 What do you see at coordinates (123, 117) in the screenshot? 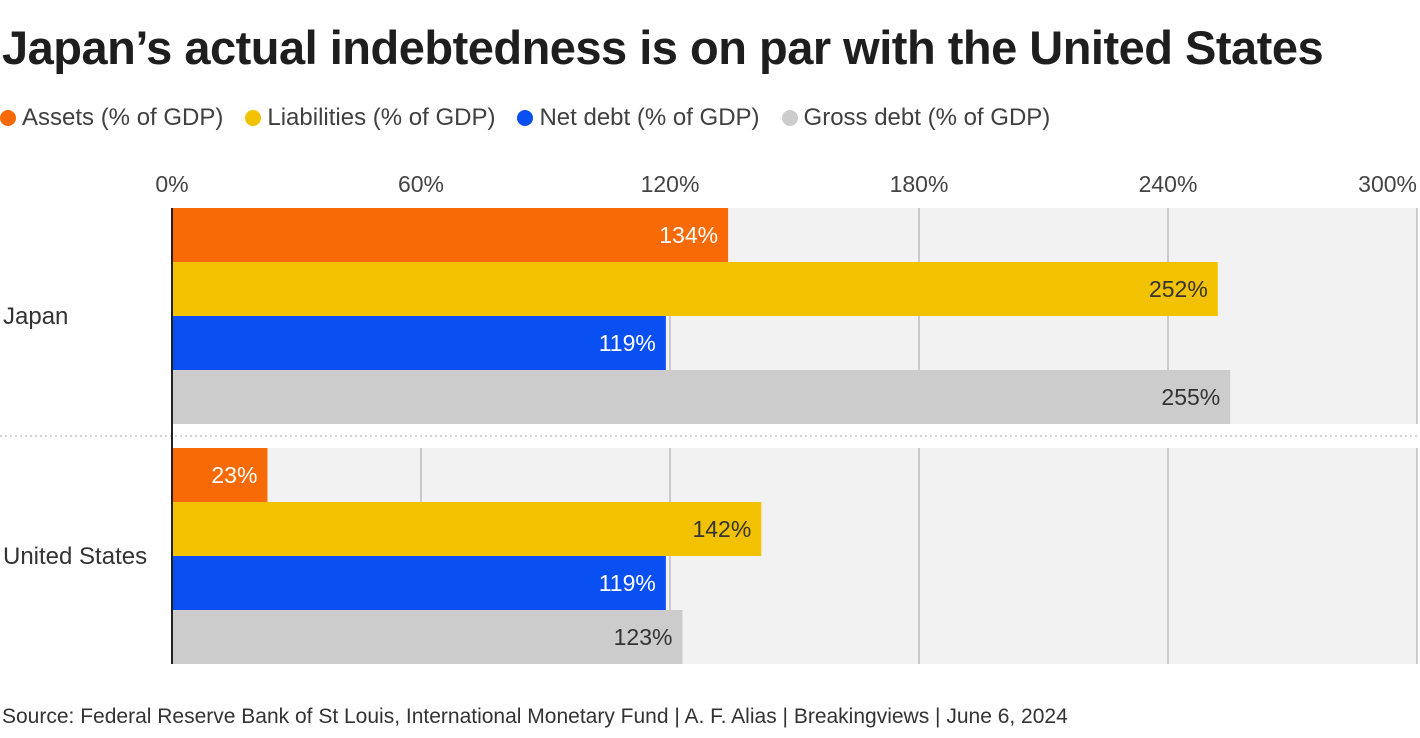
I see `legend-label-assets: Assets (% of GDP)` at bounding box center [123, 117].